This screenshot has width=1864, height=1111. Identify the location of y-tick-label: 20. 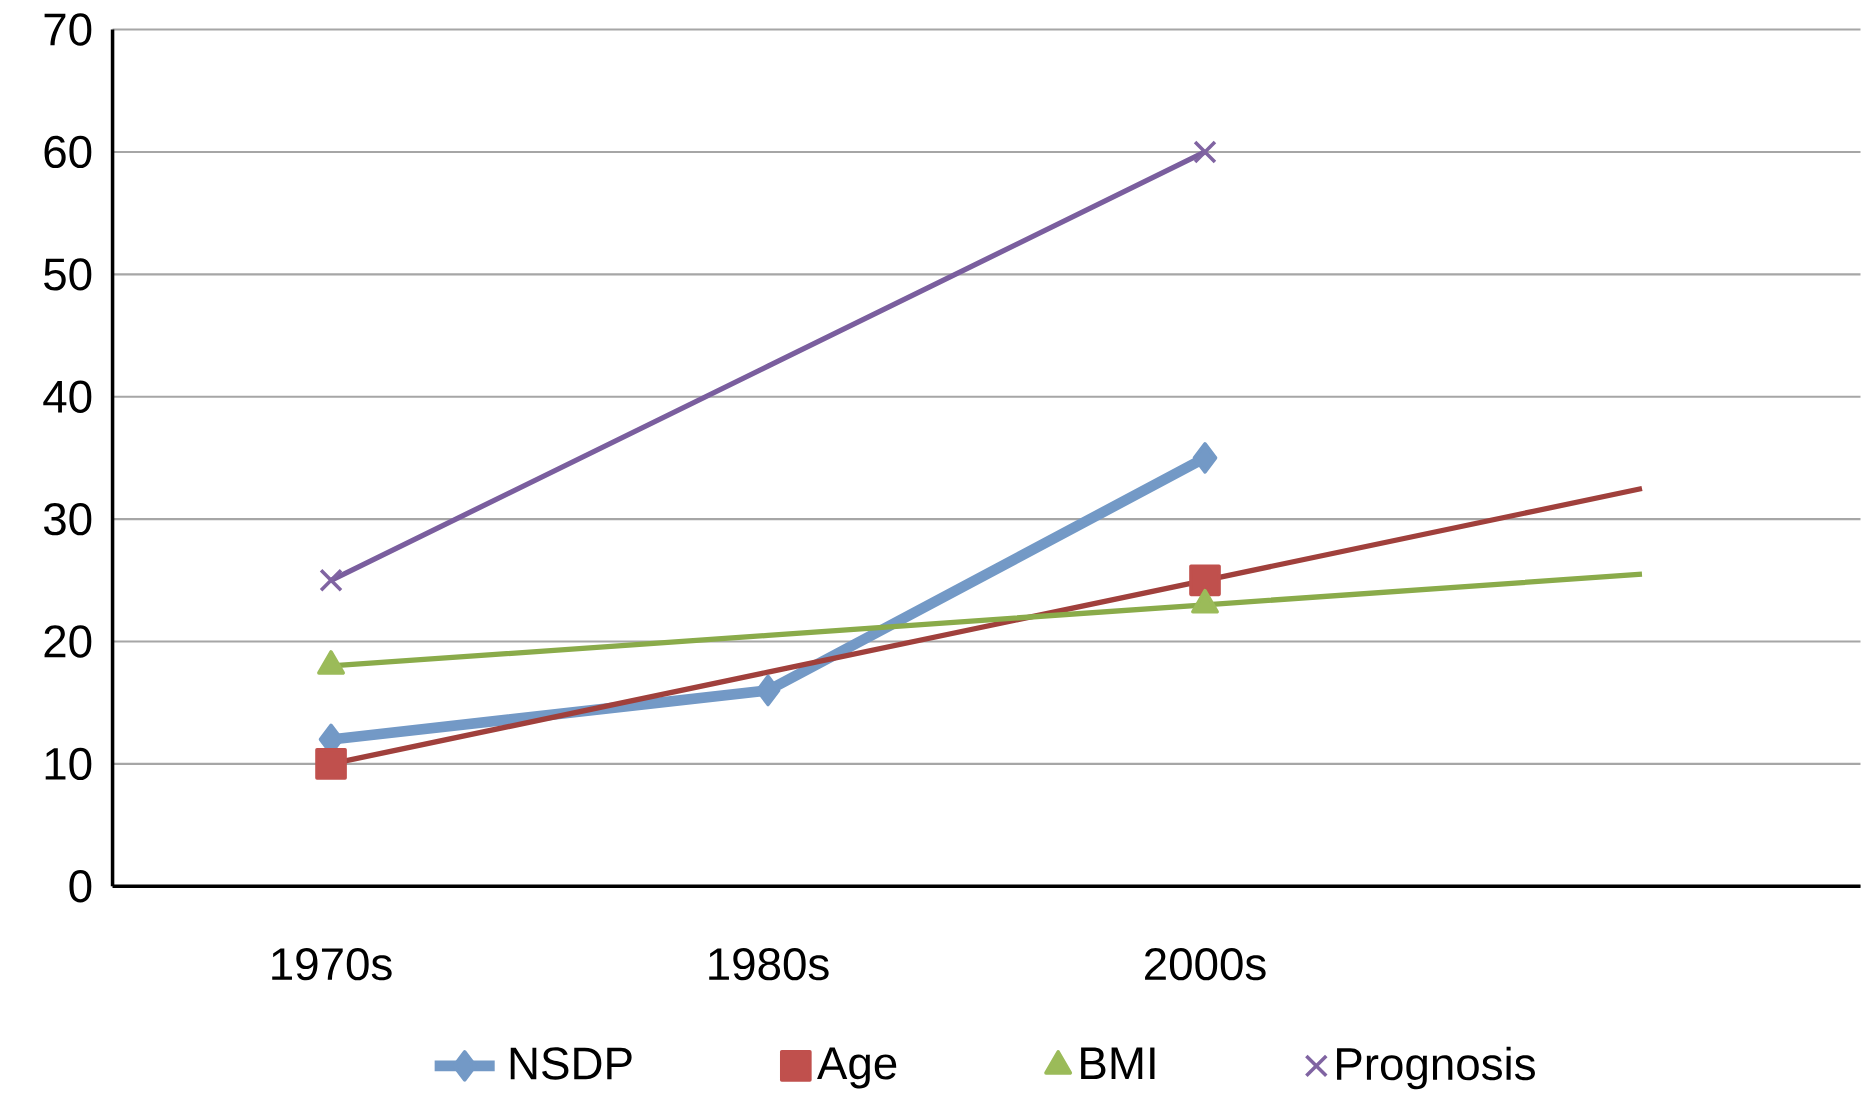
(68, 641).